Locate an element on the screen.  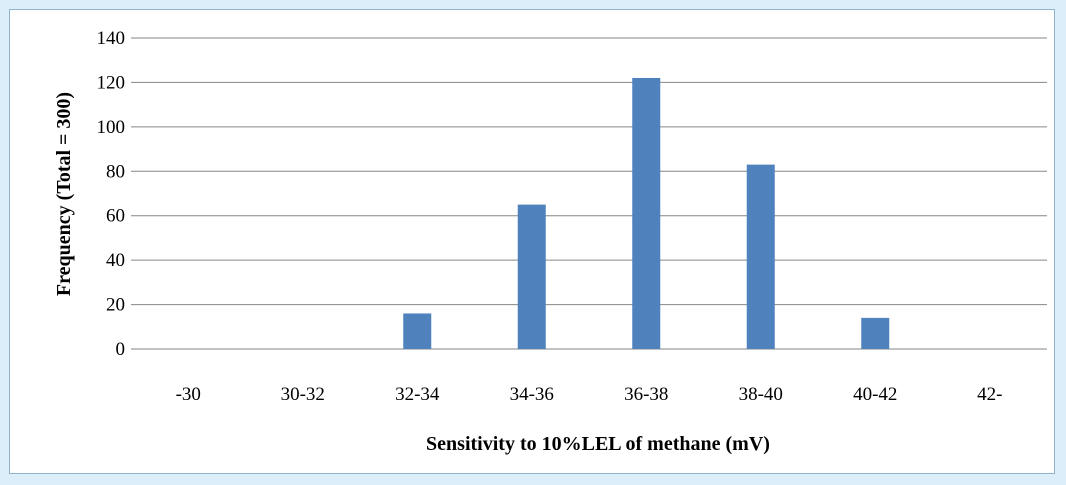
x-tick-label: 30-32 is located at coordinates (303, 394).